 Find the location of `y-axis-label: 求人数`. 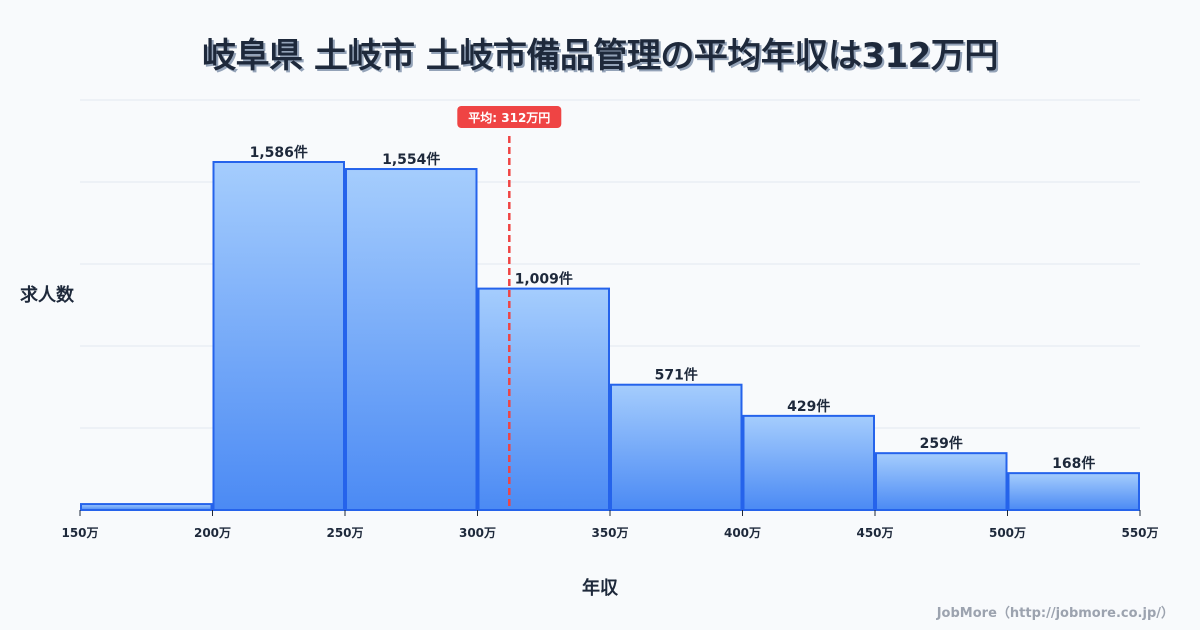

y-axis-label: 求人数 is located at coordinates (47, 295).